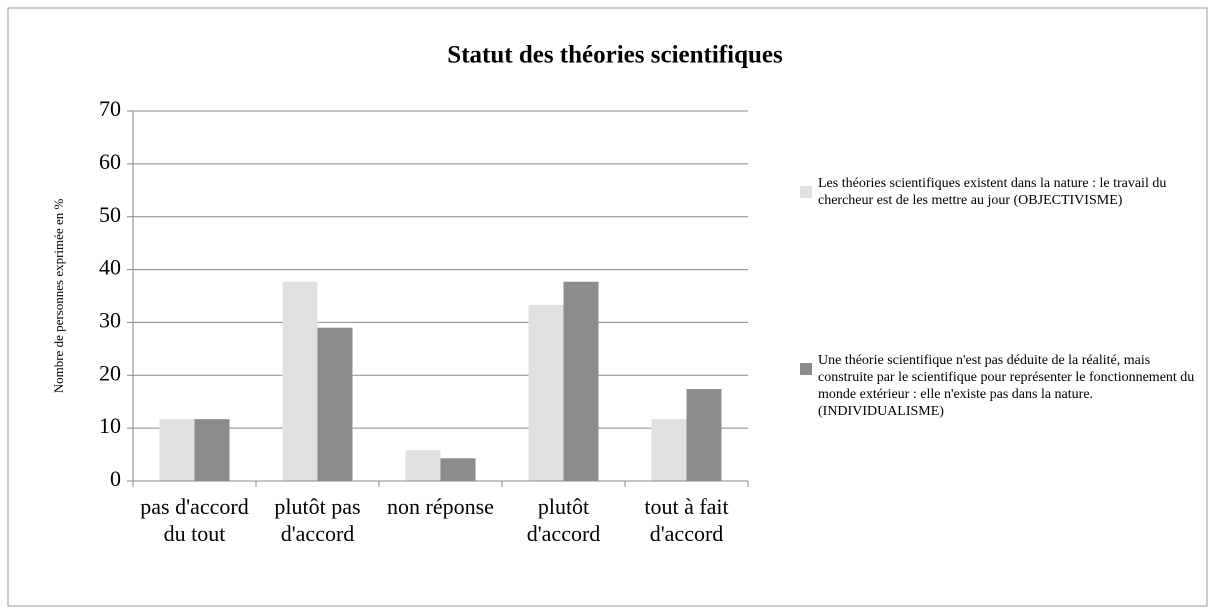 Image resolution: width=1215 pixels, height=608 pixels. What do you see at coordinates (110, 161) in the screenshot?
I see `y-tick-label: 60` at bounding box center [110, 161].